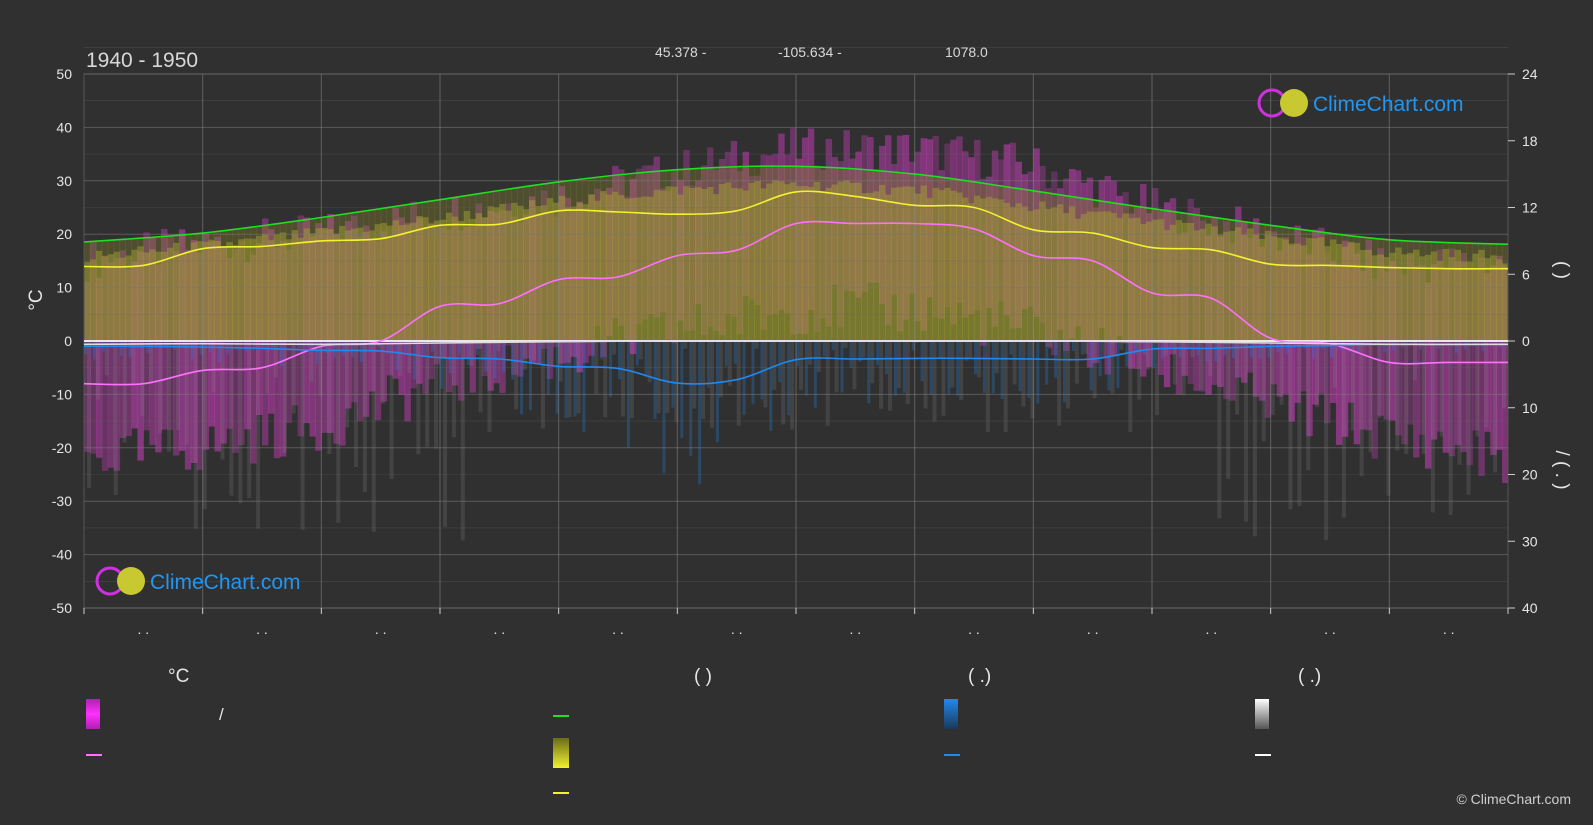 The height and width of the screenshot is (825, 1593). What do you see at coordinates (951, 714) in the screenshot?
I see `legend-swatch-rain` at bounding box center [951, 714].